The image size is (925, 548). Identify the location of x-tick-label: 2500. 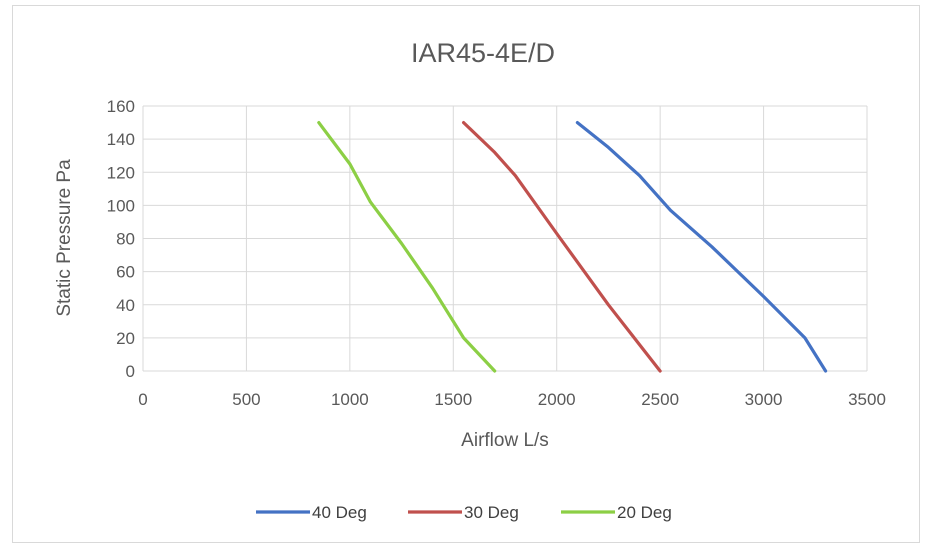
(660, 399).